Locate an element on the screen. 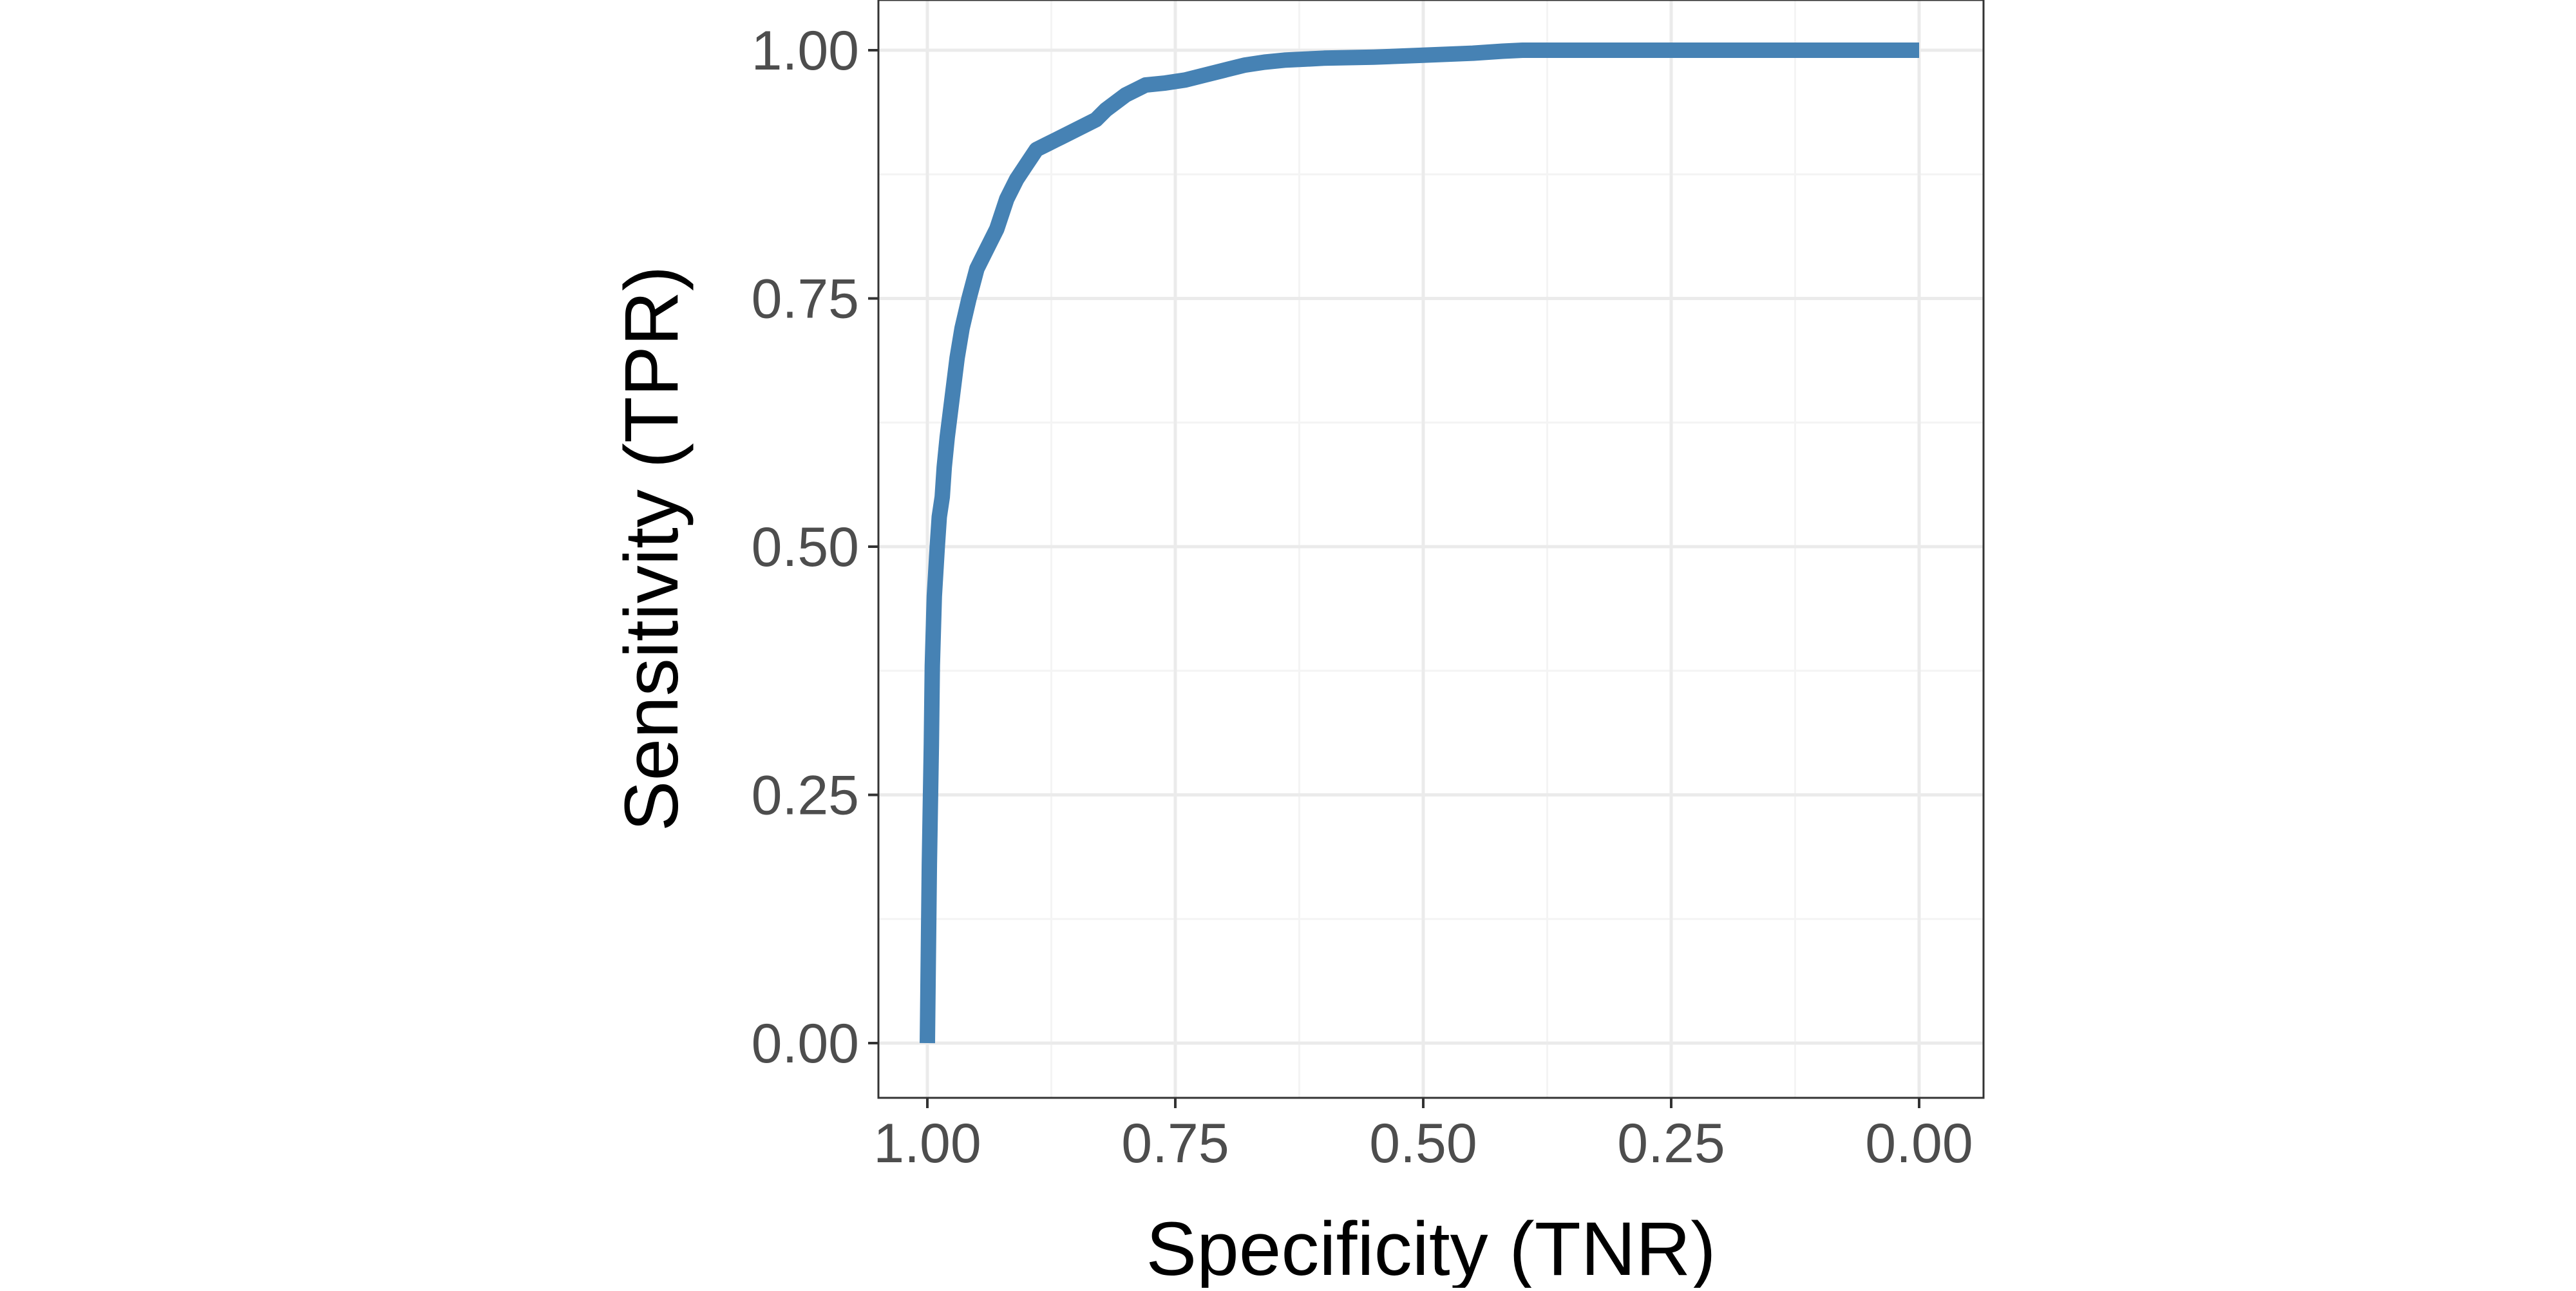 This screenshot has width=2576, height=1291. x-tick-label: 0.25 is located at coordinates (1671, 1143).